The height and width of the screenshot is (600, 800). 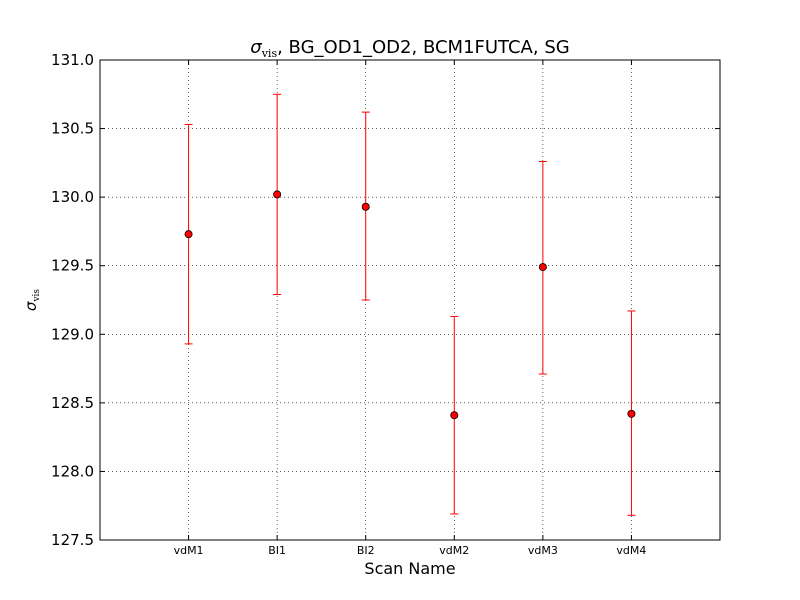 What do you see at coordinates (189, 550) in the screenshot?
I see `x-tick-label: vdM1` at bounding box center [189, 550].